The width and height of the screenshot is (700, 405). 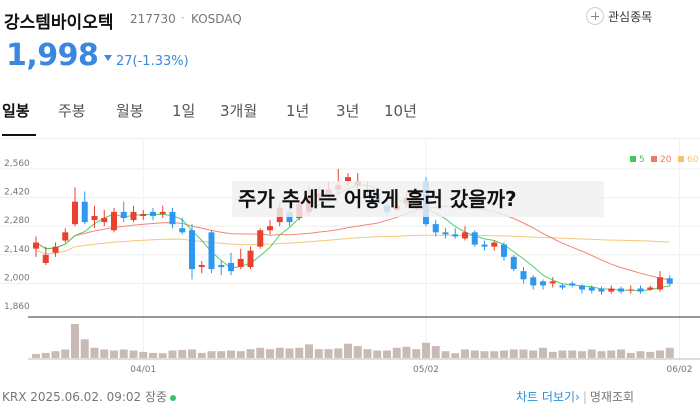 I want to click on more-chart-link: 차트 더보기, so click(x=546, y=397).